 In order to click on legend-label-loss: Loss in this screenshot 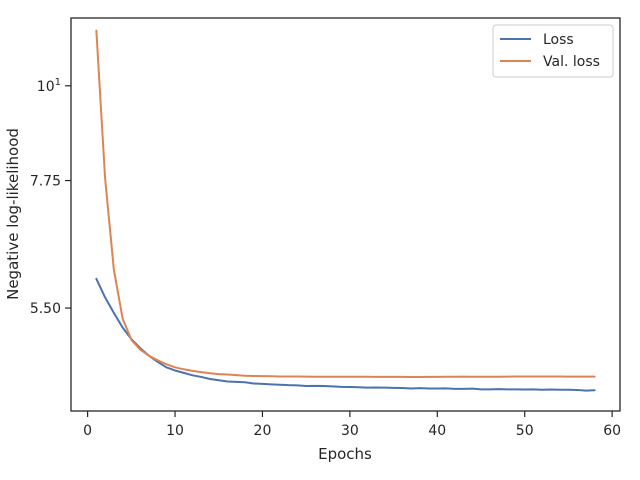, I will do `click(558, 40)`.